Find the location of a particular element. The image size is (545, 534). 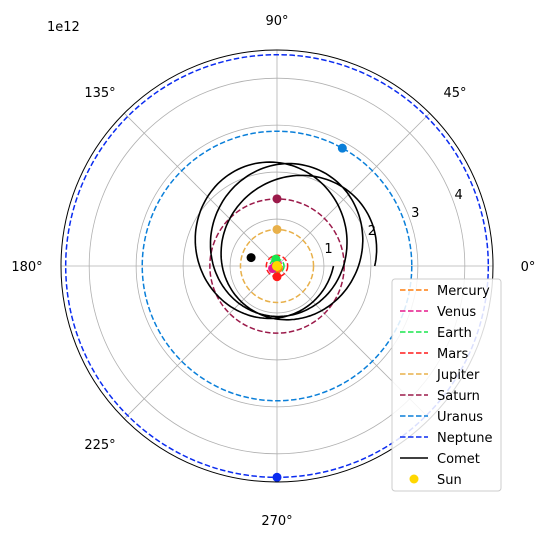

comet-path is located at coordinates (286, 241).